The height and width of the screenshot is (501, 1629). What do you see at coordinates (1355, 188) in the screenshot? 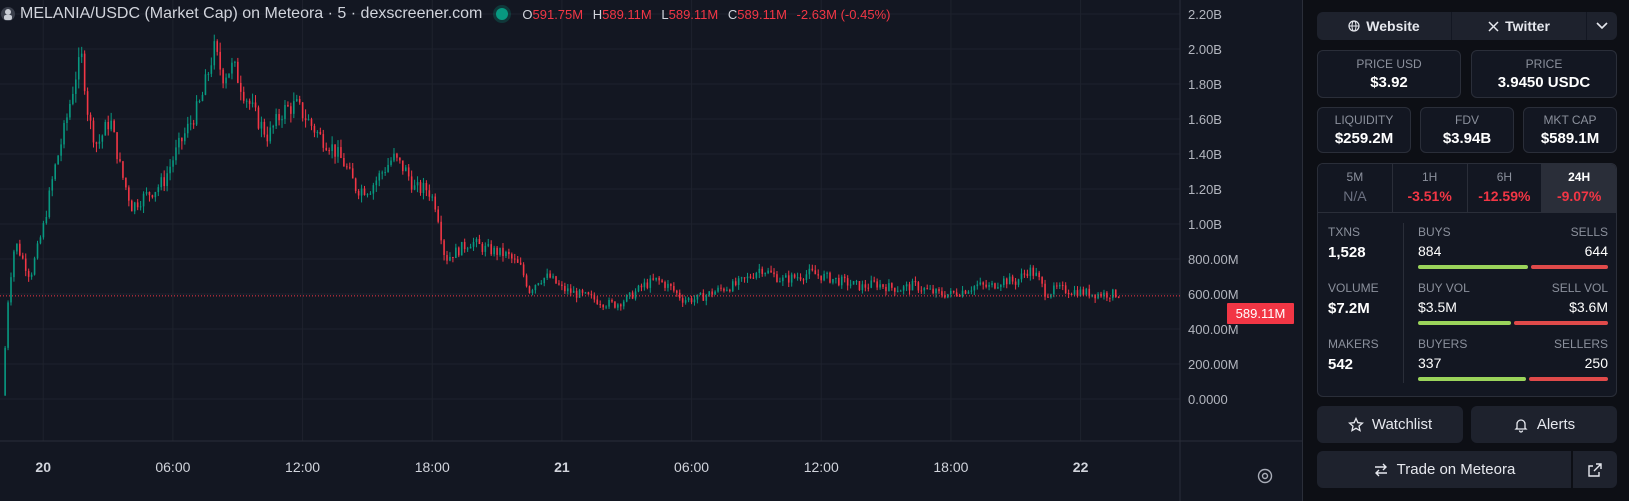
I see `tab-5m: 5M N/A` at bounding box center [1355, 188].